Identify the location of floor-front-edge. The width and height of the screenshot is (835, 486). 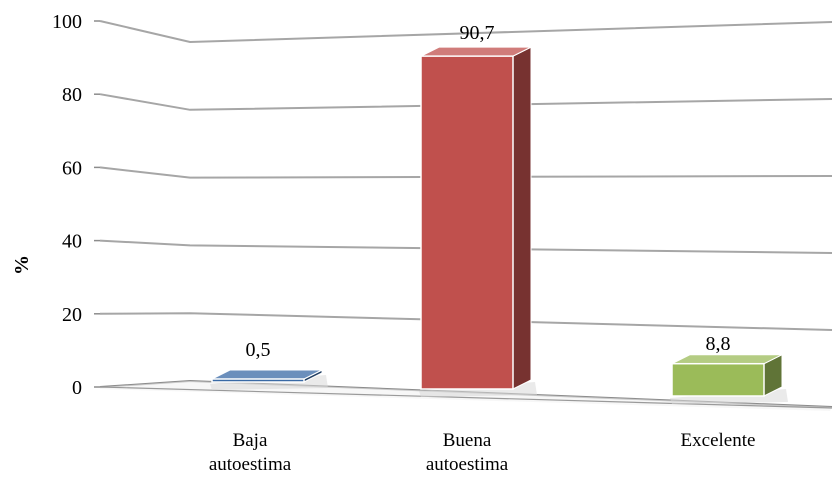
(466, 397).